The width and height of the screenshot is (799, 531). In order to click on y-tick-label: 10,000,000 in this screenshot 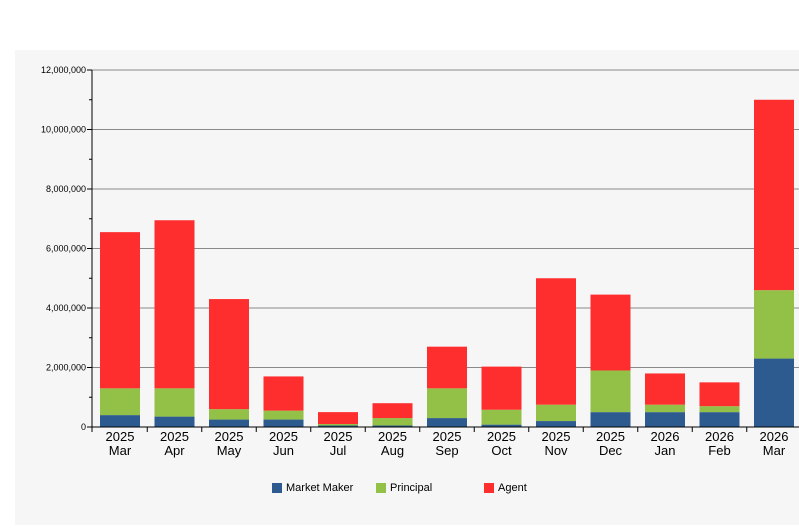, I will do `click(63, 130)`.